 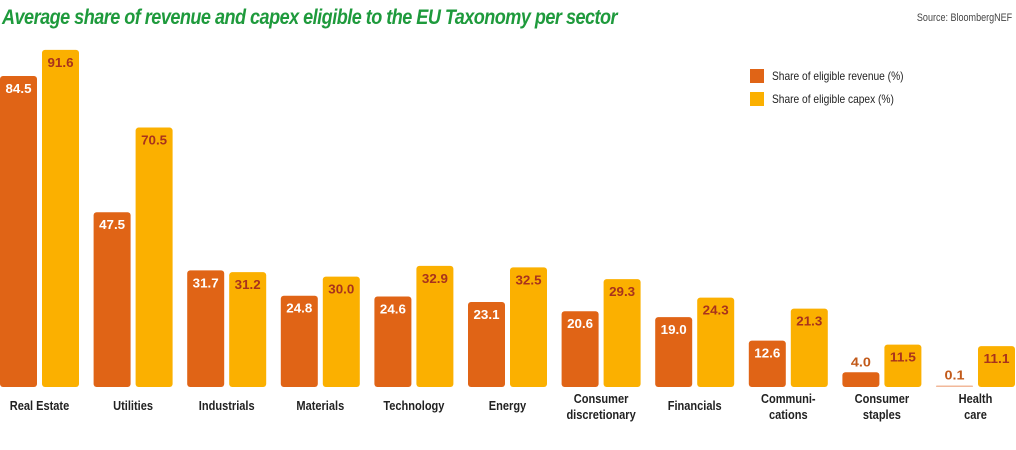 I want to click on category-label-consumer-staples-line2: staples, so click(x=882, y=414).